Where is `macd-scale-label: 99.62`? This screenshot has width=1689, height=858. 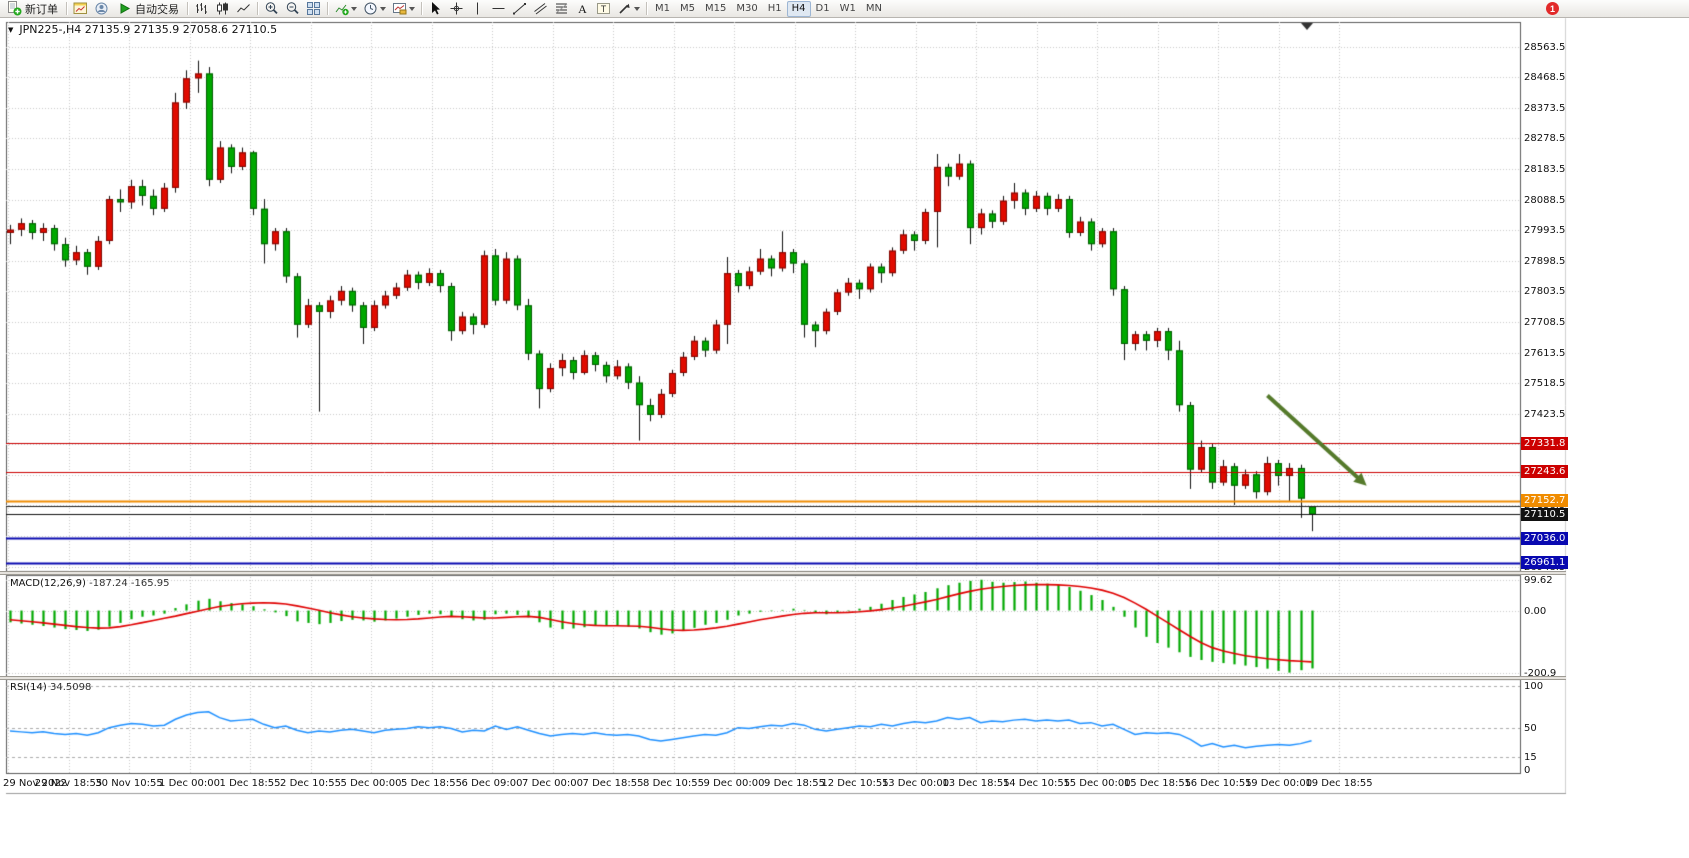
macd-scale-label: 99.62 is located at coordinates (1538, 580).